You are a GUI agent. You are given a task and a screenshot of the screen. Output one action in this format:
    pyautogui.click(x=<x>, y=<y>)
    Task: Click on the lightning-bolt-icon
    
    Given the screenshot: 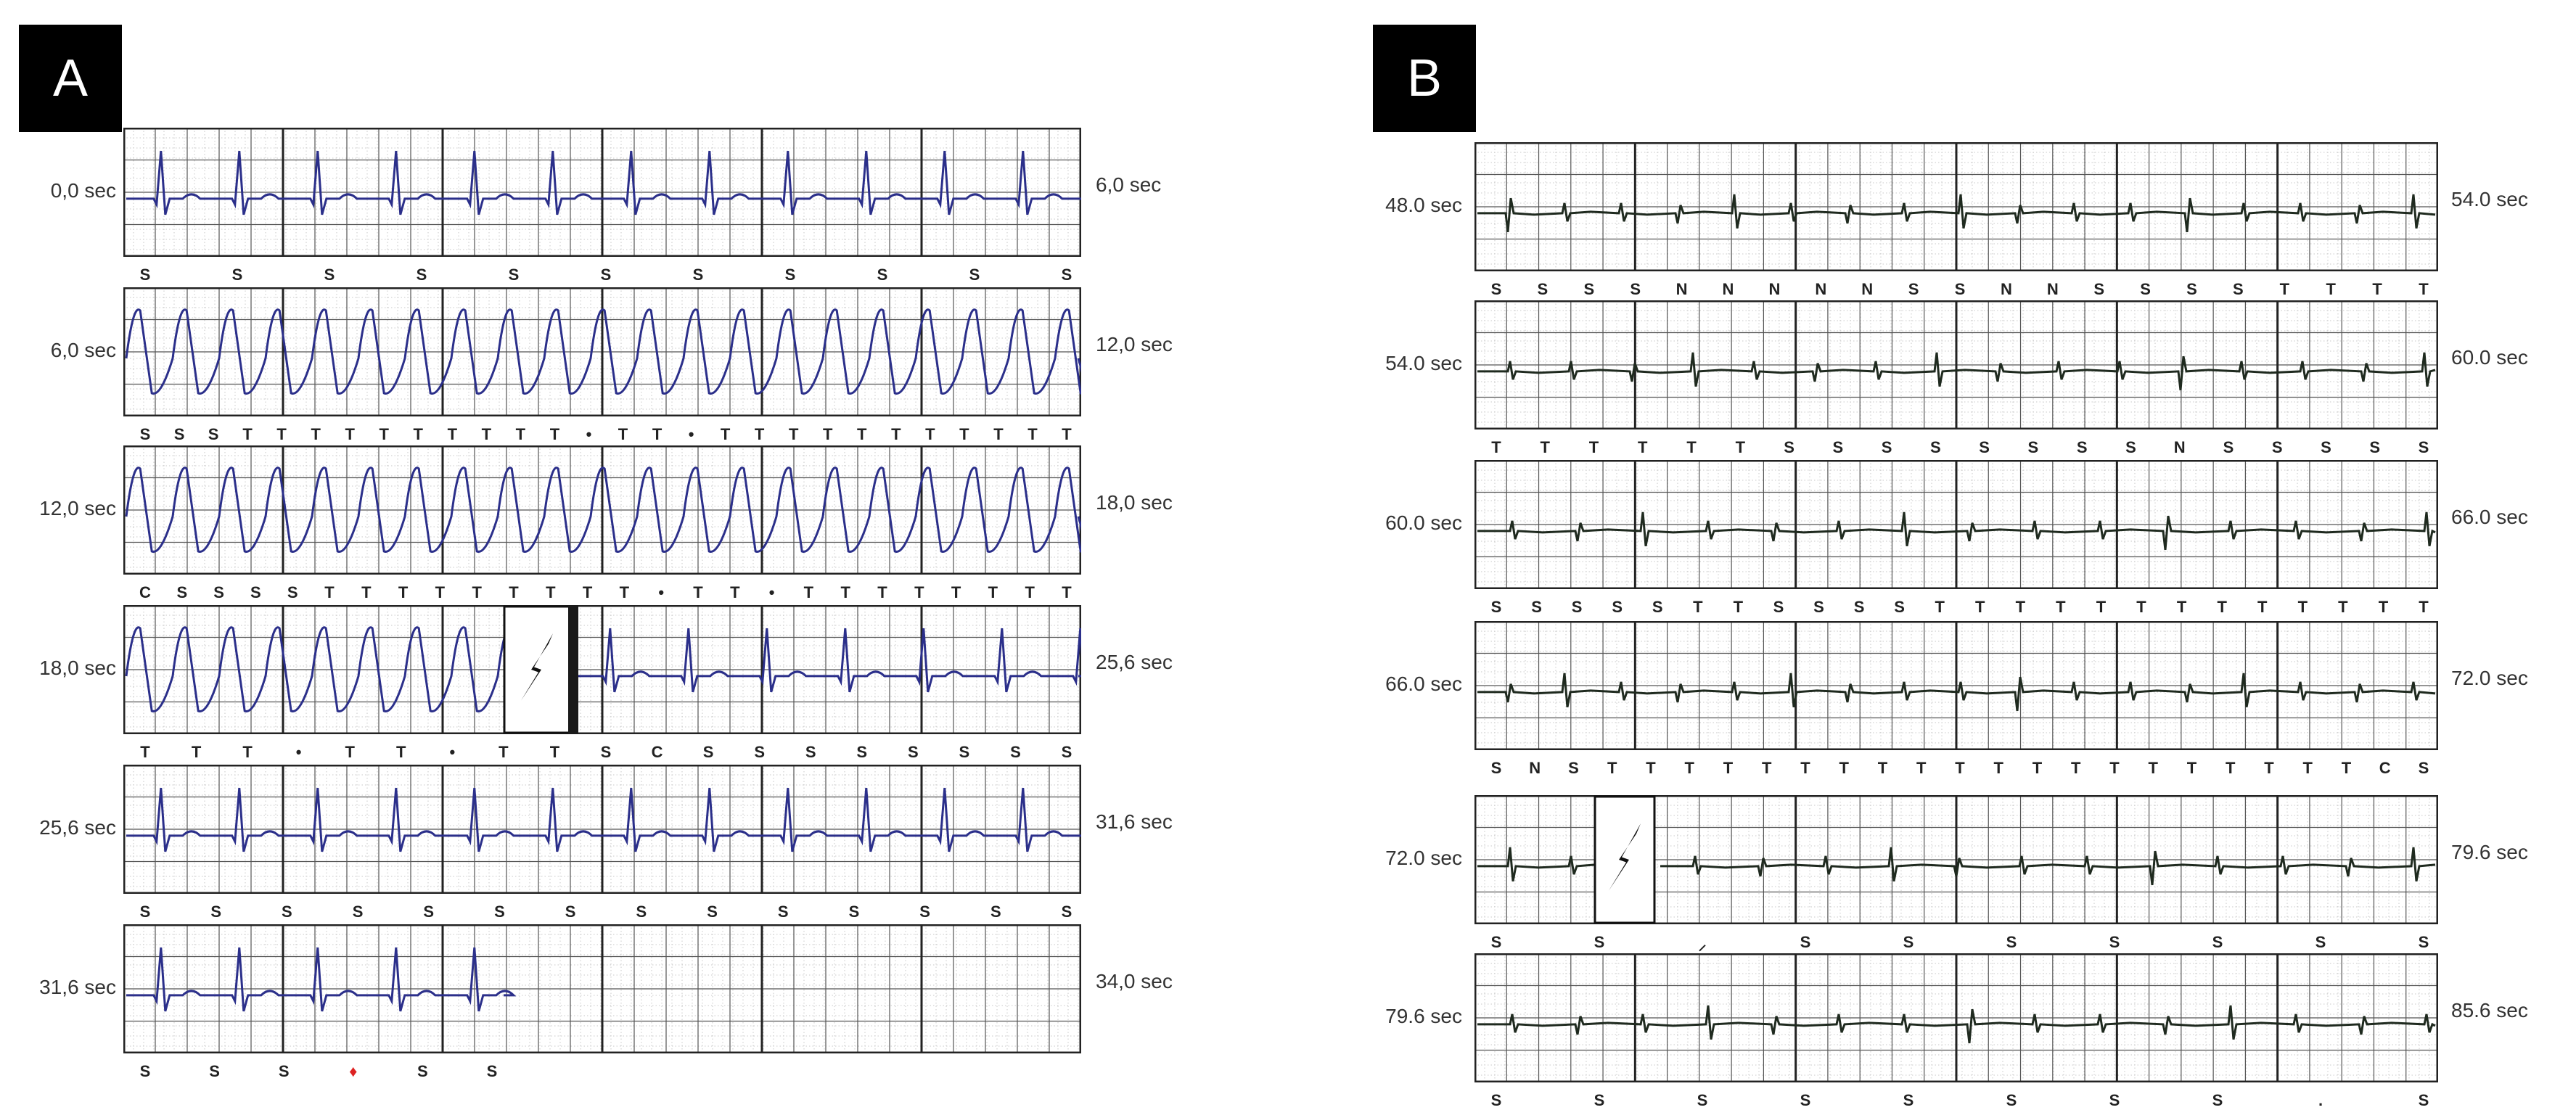 What is the action you would take?
    pyautogui.click(x=537, y=667)
    